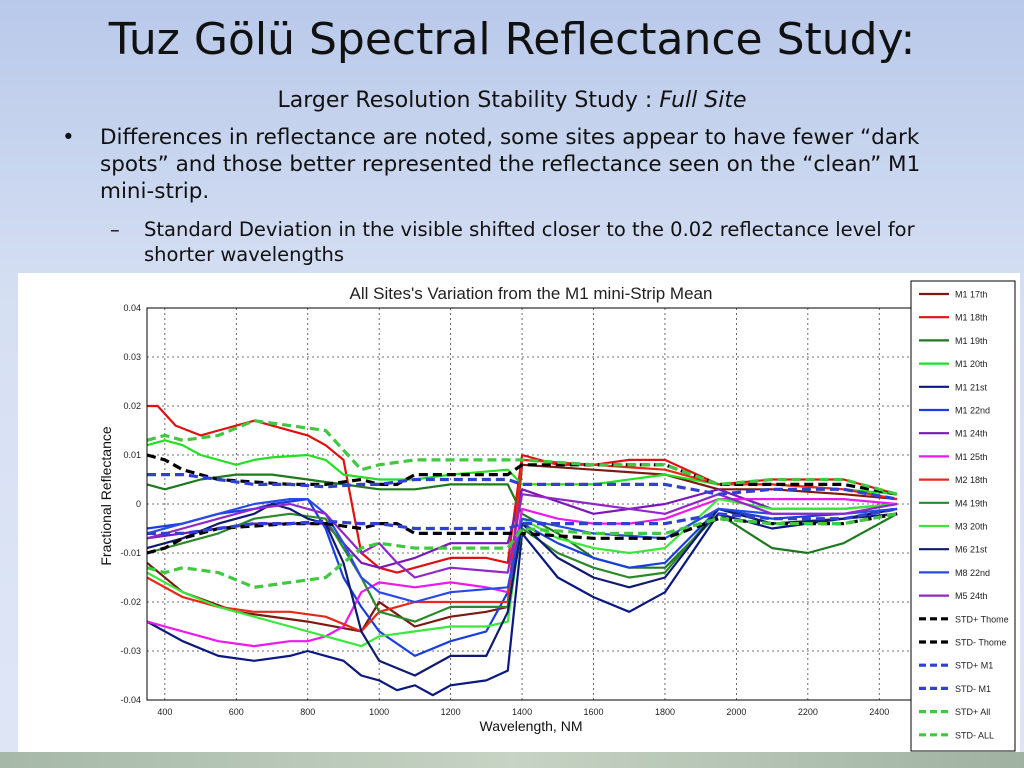 This screenshot has height=768, width=1024. What do you see at coordinates (972, 573) in the screenshot?
I see `legend-label: M8 22nd` at bounding box center [972, 573].